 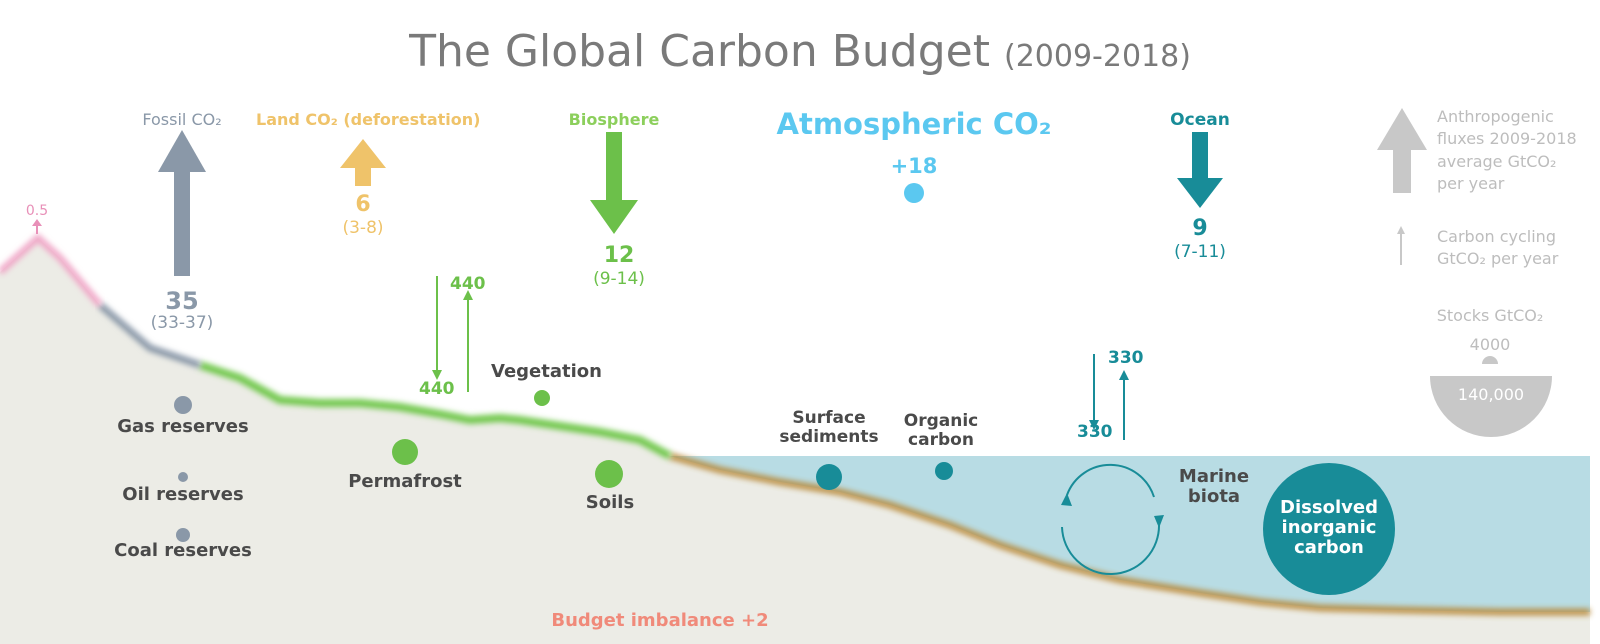 What do you see at coordinates (614, 183) in the screenshot?
I see `biosphere-down-arrow-icon` at bounding box center [614, 183].